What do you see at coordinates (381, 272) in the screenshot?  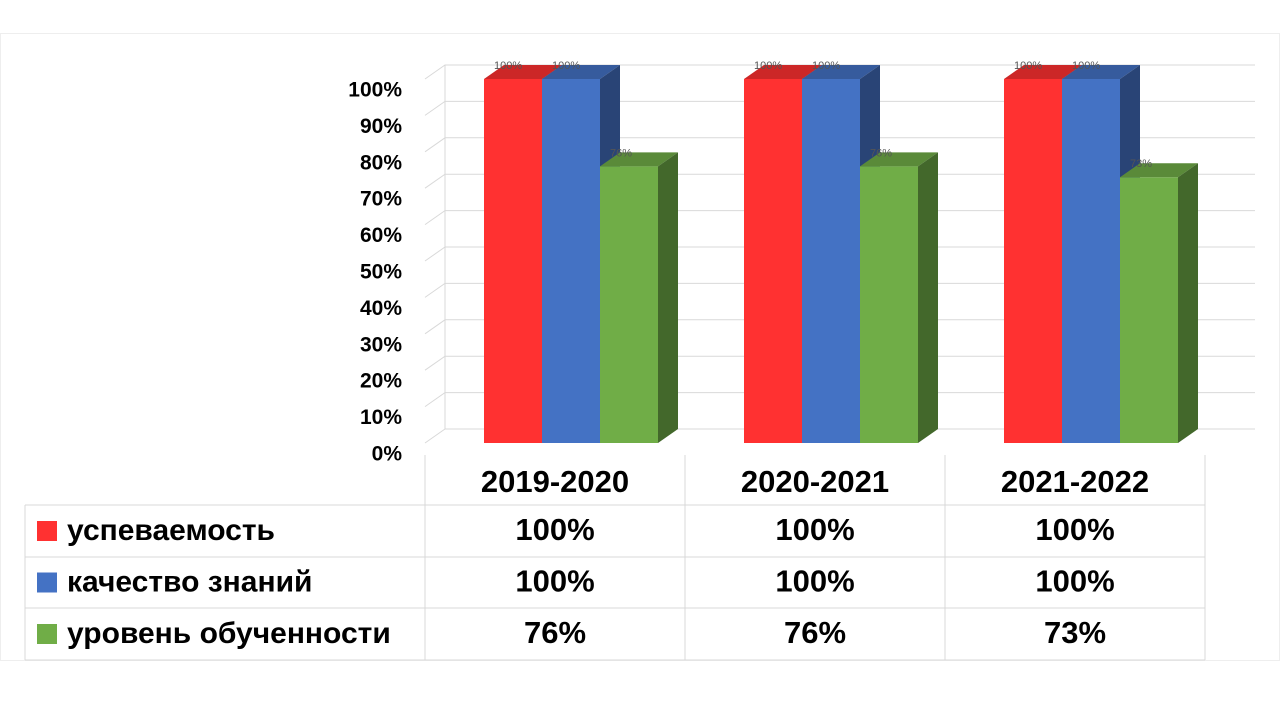 I see `y-tick-label: 50%` at bounding box center [381, 272].